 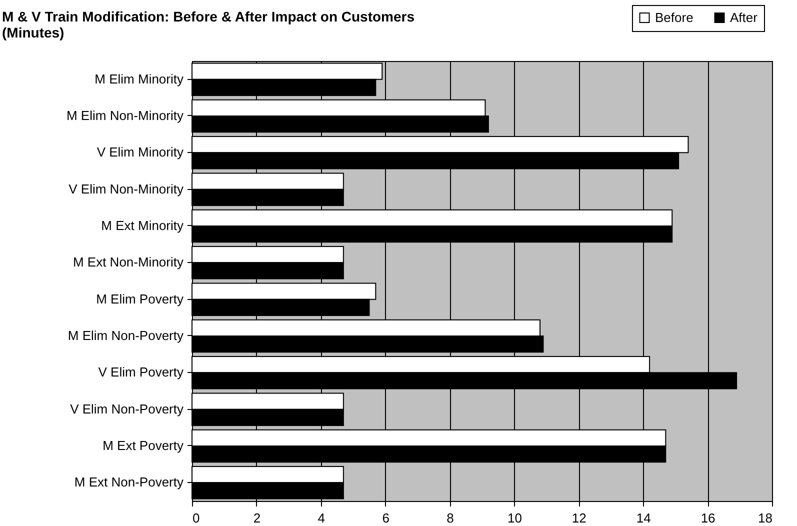 I want to click on x-tick-label: 6, so click(x=386, y=518).